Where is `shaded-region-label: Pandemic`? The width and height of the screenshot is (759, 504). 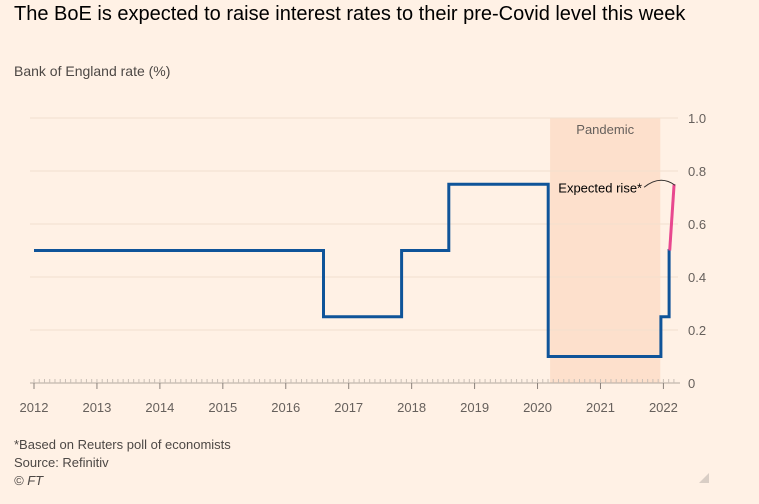
shaded-region-label: Pandemic is located at coordinates (605, 129).